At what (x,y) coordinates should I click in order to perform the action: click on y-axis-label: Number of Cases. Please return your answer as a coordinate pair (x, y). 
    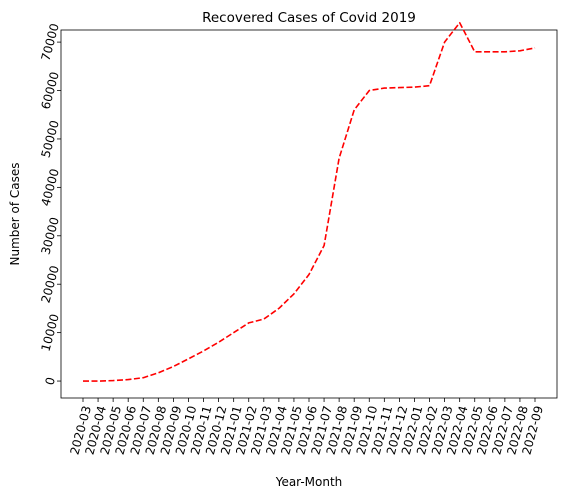
    Looking at the image, I should click on (15, 213).